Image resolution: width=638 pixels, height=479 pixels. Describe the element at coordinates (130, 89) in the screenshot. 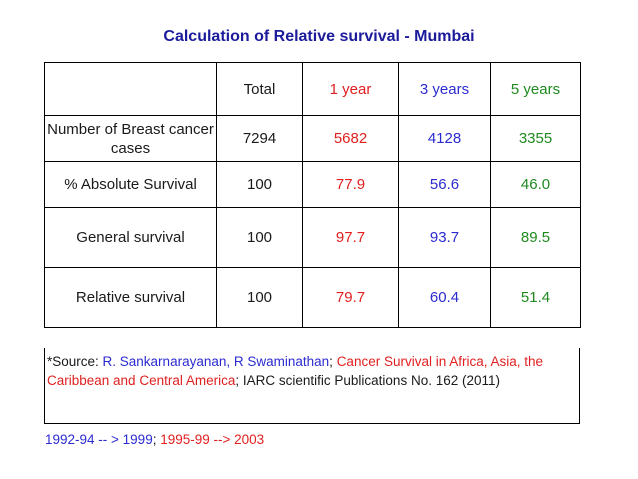

I see `header-cell-empty` at that location.